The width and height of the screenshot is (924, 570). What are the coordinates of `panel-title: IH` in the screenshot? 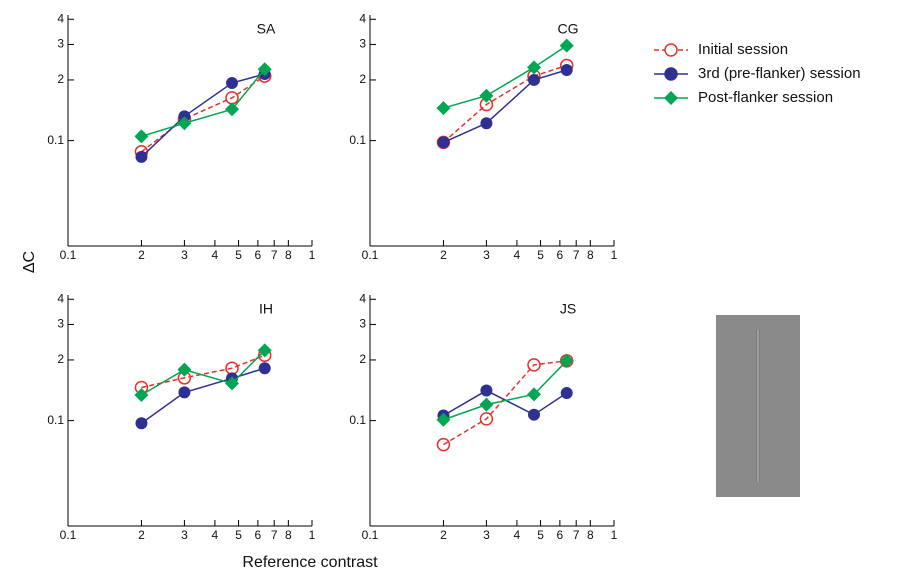 It's located at (266, 309).